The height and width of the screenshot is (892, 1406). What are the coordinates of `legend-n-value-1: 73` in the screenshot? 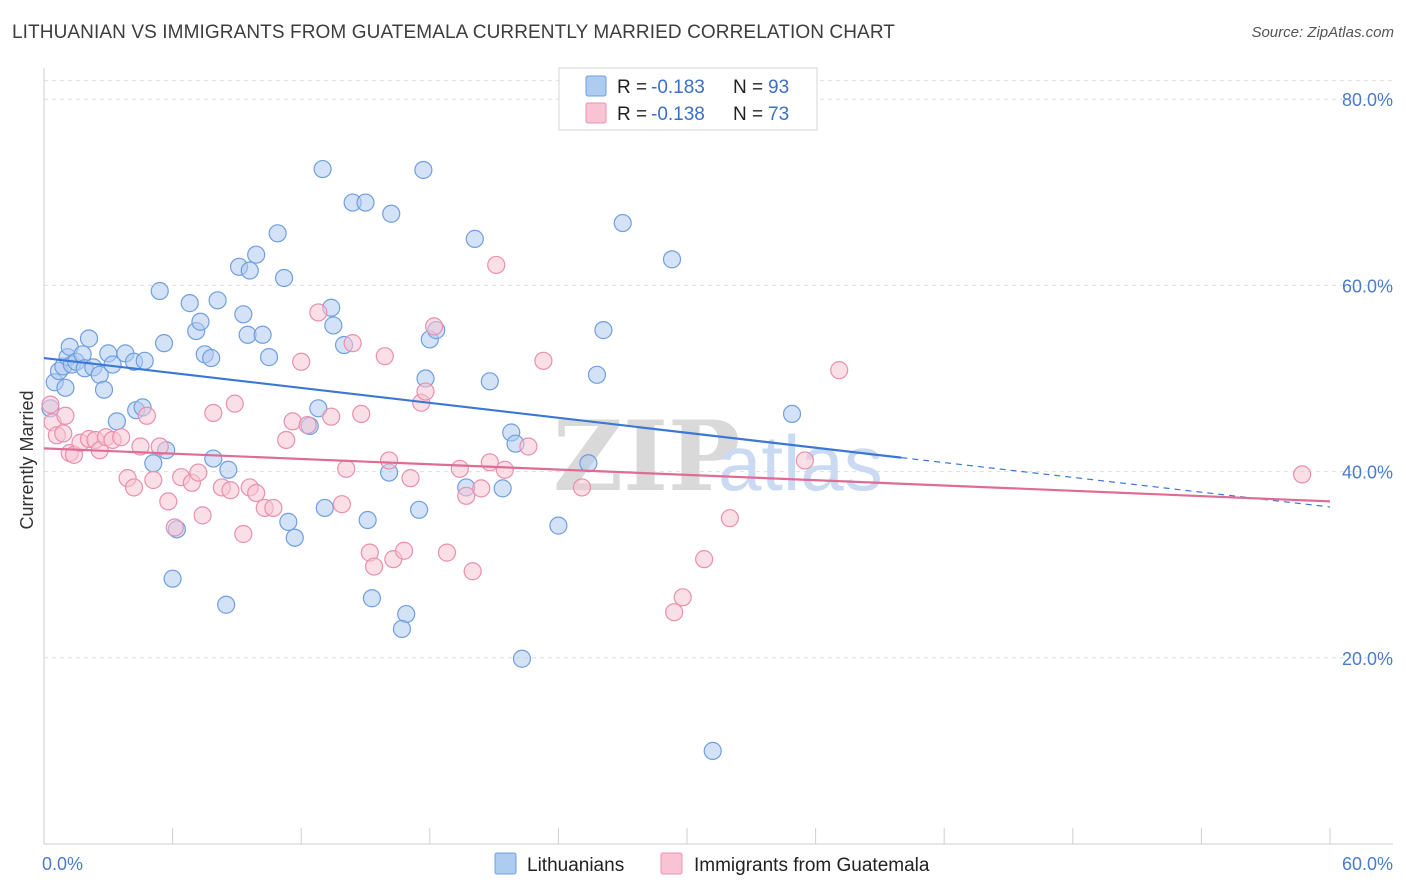 It's located at (778, 114).